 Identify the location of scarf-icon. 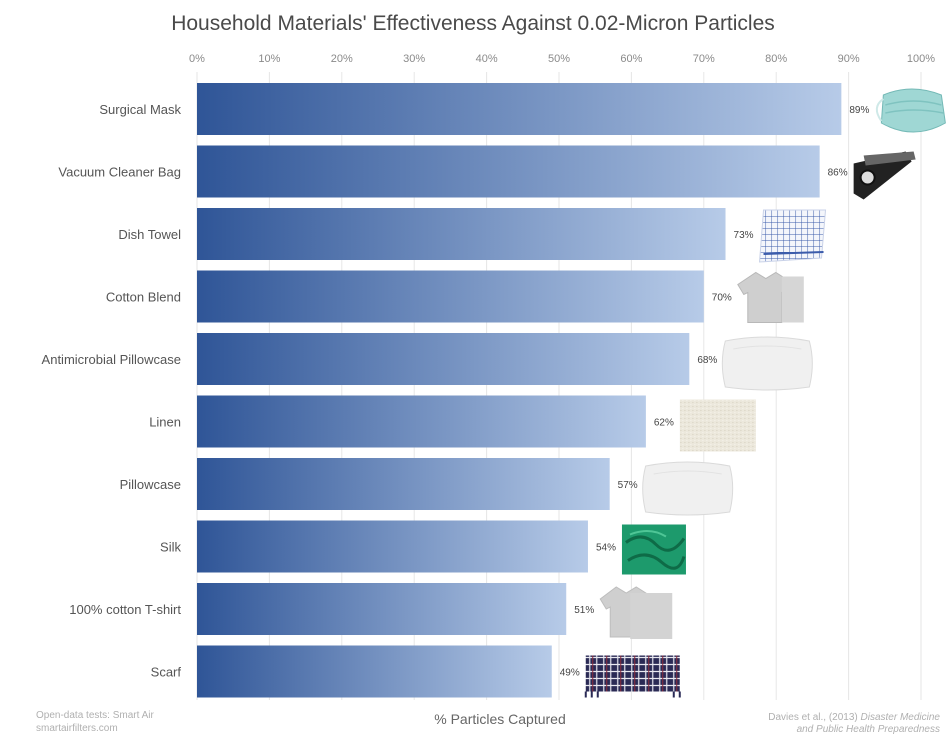
(632, 676).